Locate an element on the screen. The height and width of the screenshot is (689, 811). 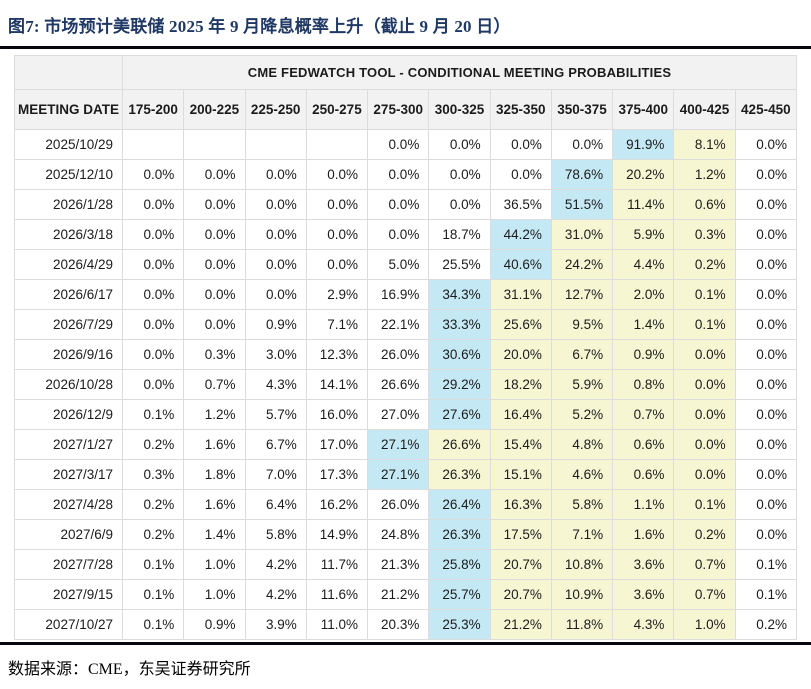
probability-cell: 10.8% is located at coordinates (582, 564).